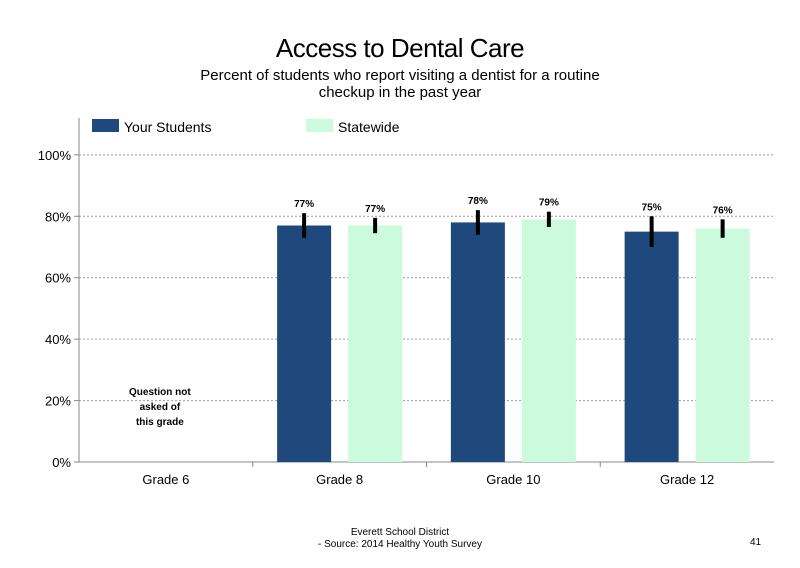 Image resolution: width=800 pixels, height=568 pixels. What do you see at coordinates (61, 462) in the screenshot?
I see `y-tick-label: 0%` at bounding box center [61, 462].